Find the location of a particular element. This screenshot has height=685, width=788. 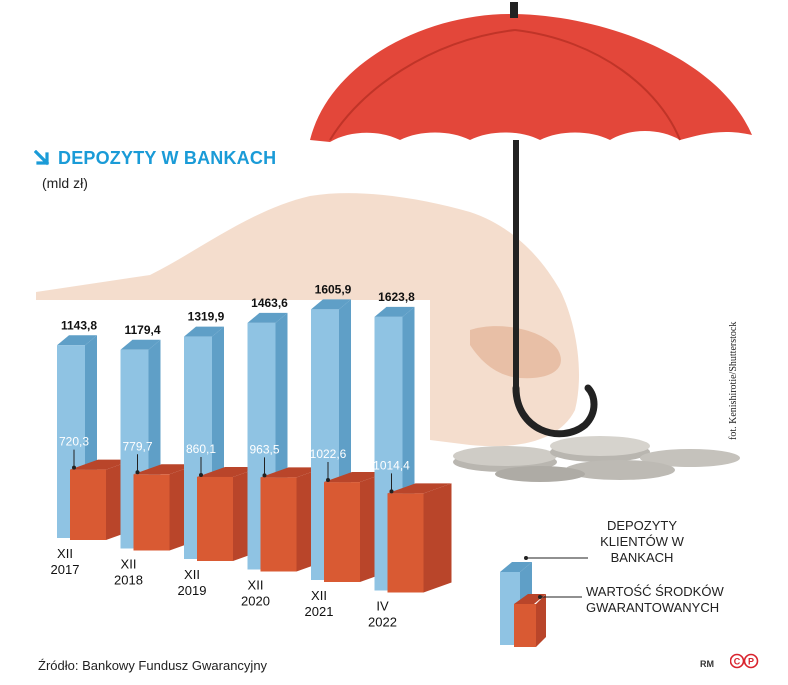

svg-text: C is located at coordinates (737, 662).